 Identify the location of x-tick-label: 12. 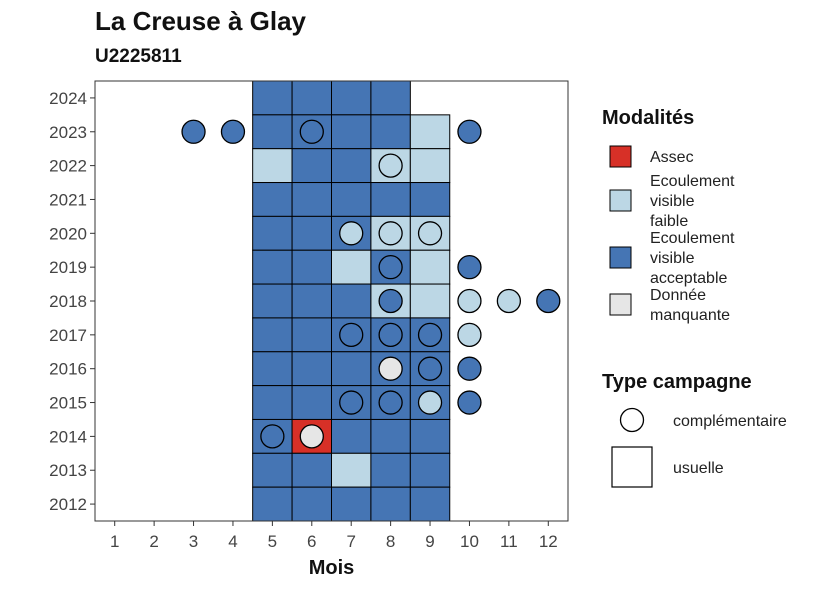
(548, 541).